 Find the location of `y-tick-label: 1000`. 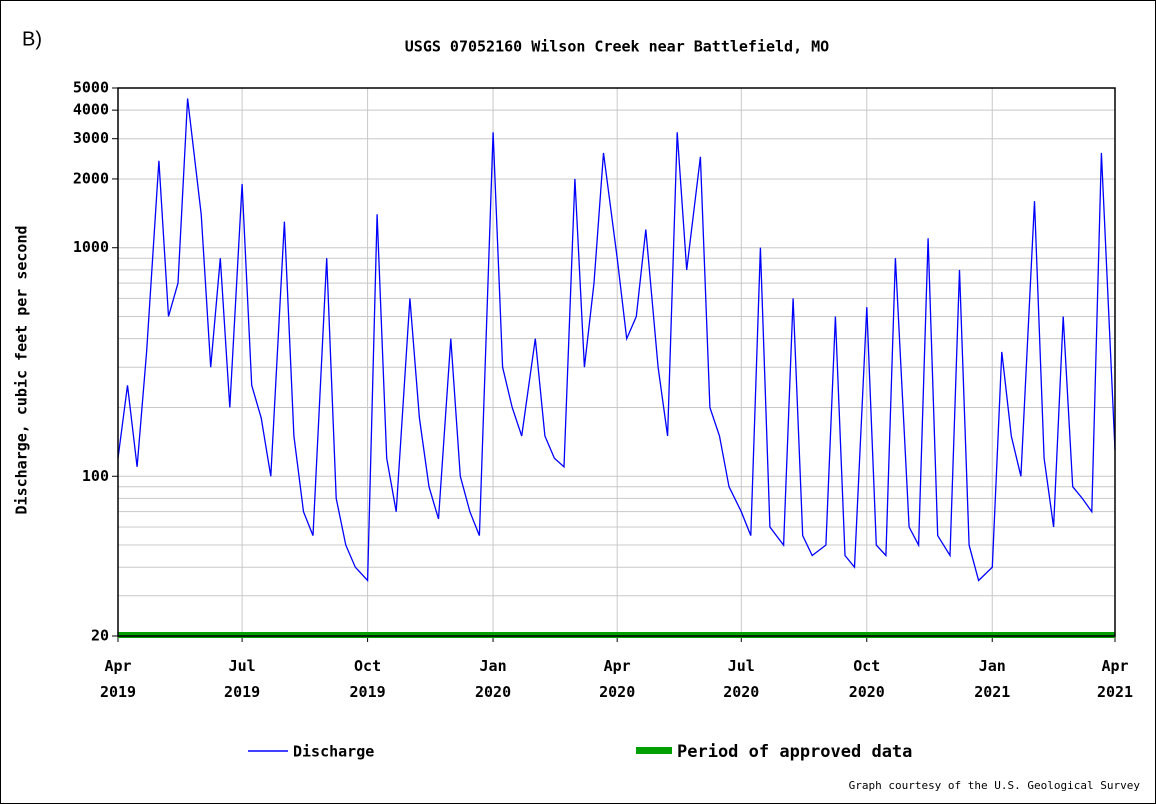

y-tick-label: 1000 is located at coordinates (91, 247).